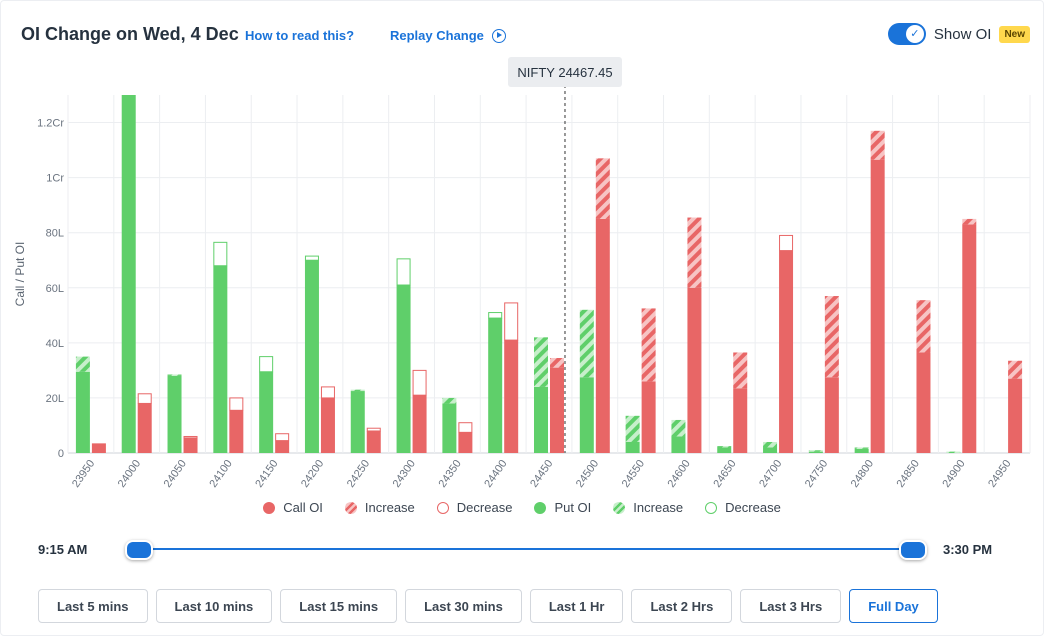  Describe the element at coordinates (55, 179) in the screenshot. I see `y-tick-label: 1Cr` at that location.